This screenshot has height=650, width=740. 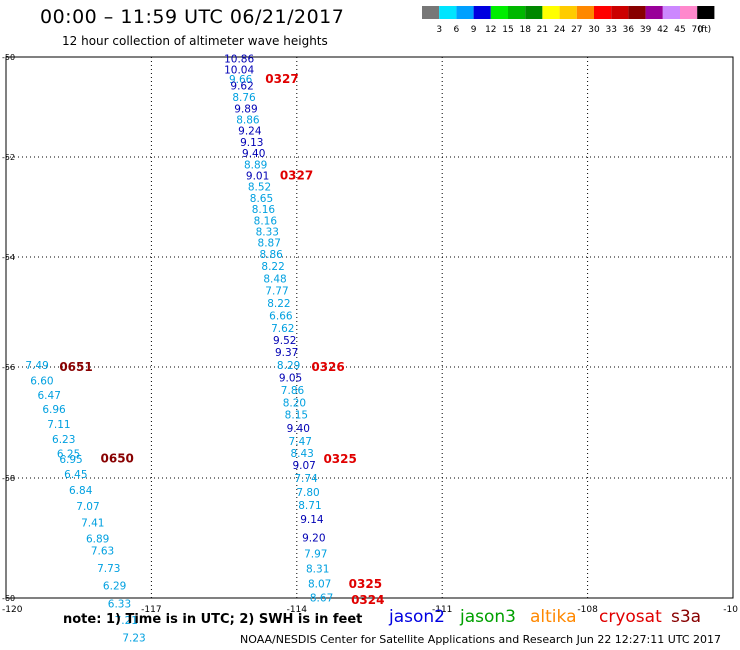 What do you see at coordinates (255, 166) in the screenshot?
I see `swh-value: 8.89` at bounding box center [255, 166].